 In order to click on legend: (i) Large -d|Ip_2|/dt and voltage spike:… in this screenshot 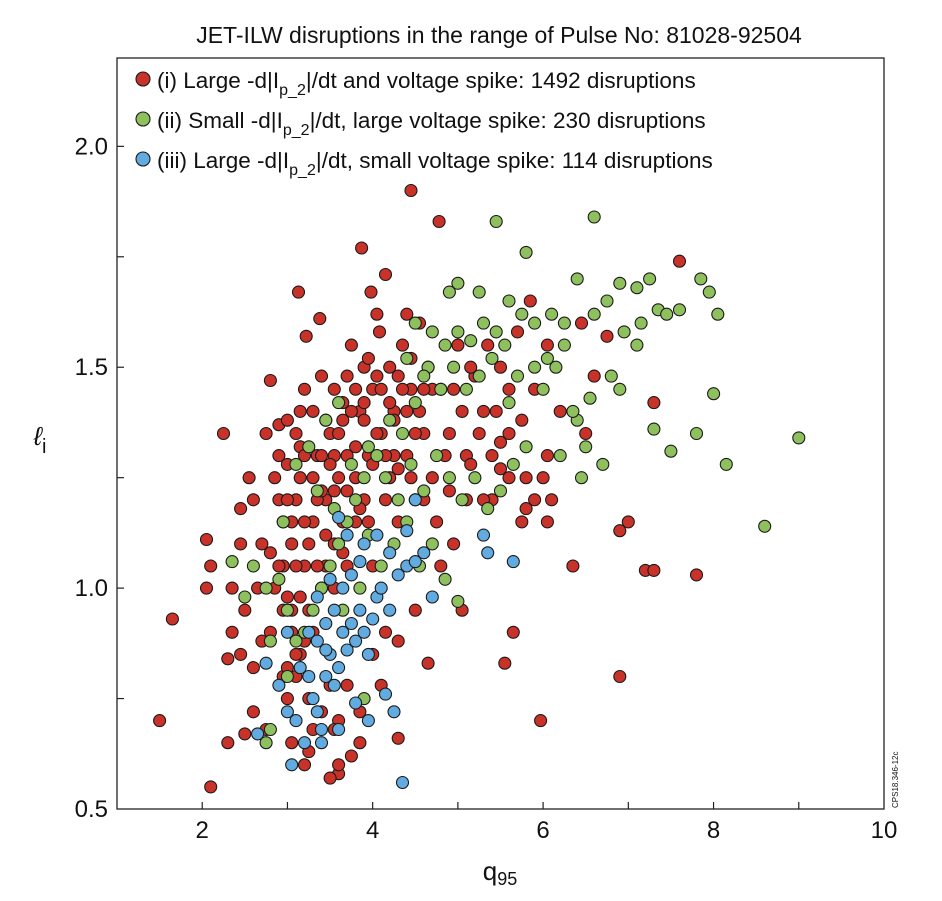, I will do `click(424, 123)`.